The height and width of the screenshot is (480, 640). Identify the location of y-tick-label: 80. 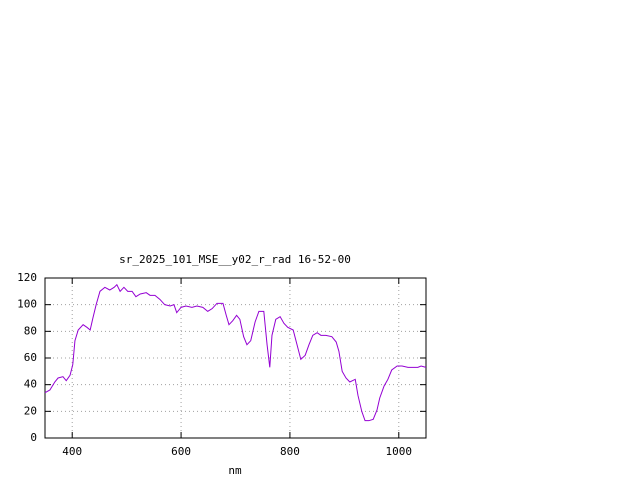
(30, 330).